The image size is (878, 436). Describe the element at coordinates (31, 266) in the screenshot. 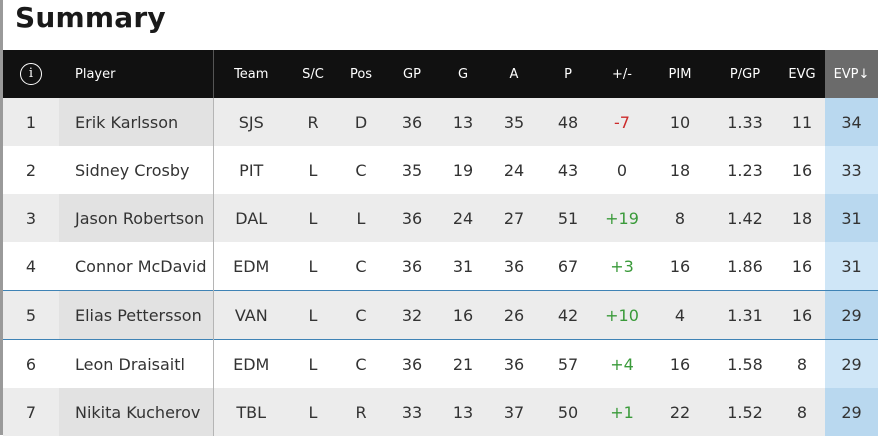

I see `rank-cell: 4` at that location.